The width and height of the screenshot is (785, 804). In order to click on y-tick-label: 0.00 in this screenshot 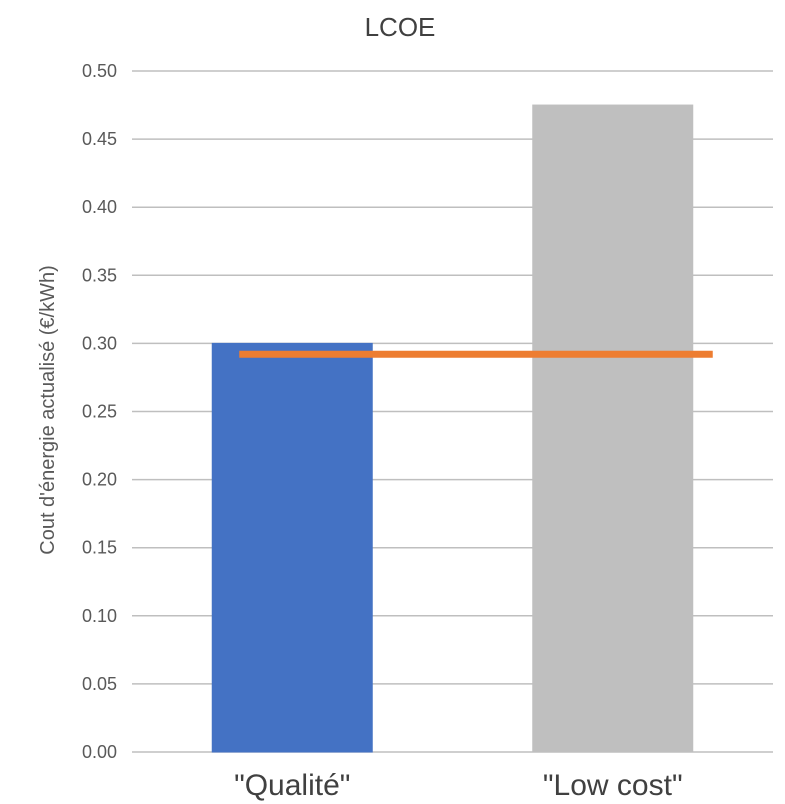, I will do `click(99, 752)`.